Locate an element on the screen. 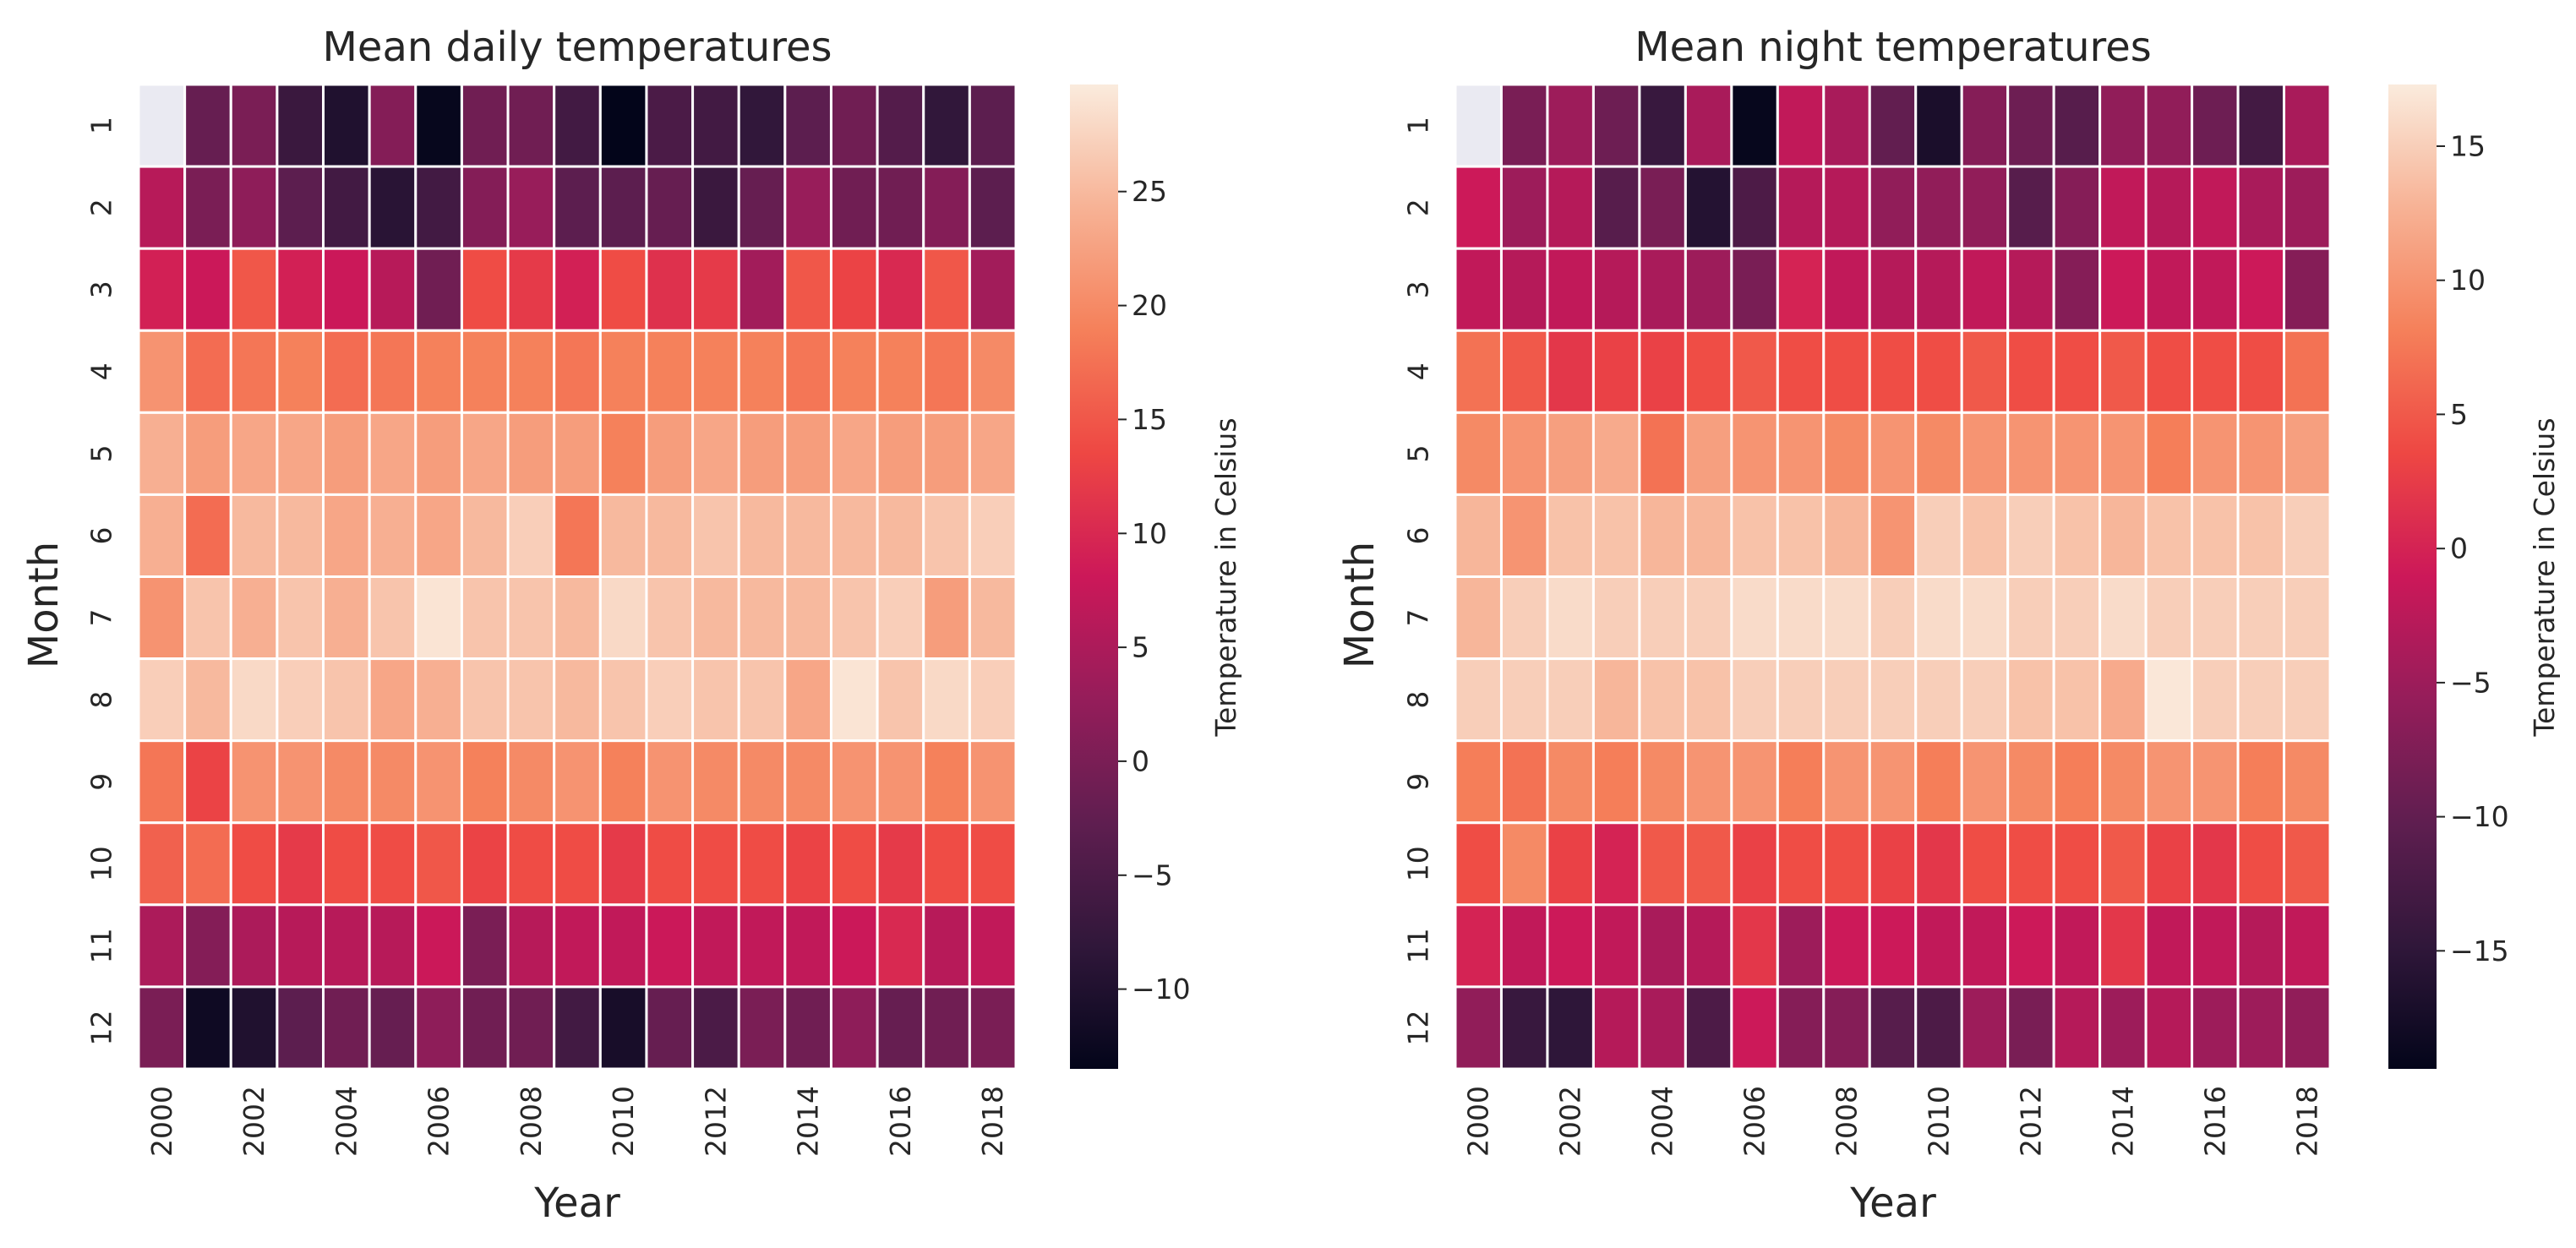 The width and height of the screenshot is (2576, 1248). heatmap-cell-empty is located at coordinates (1478, 125).